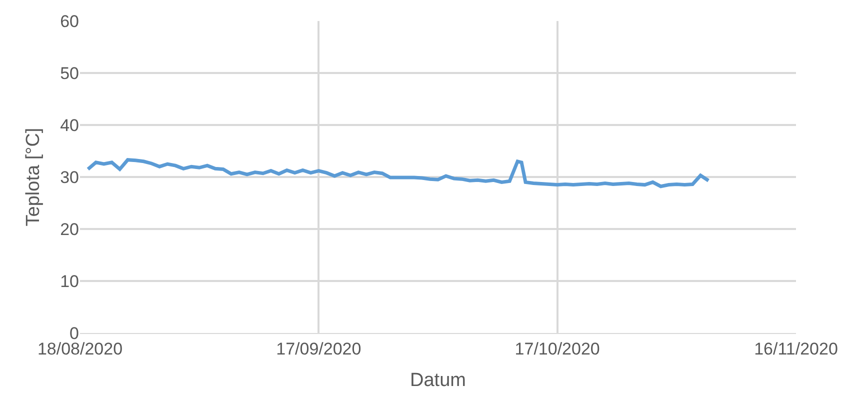 This screenshot has height=413, width=856. I want to click on x-tick-label: 17/09/2020, so click(319, 348).